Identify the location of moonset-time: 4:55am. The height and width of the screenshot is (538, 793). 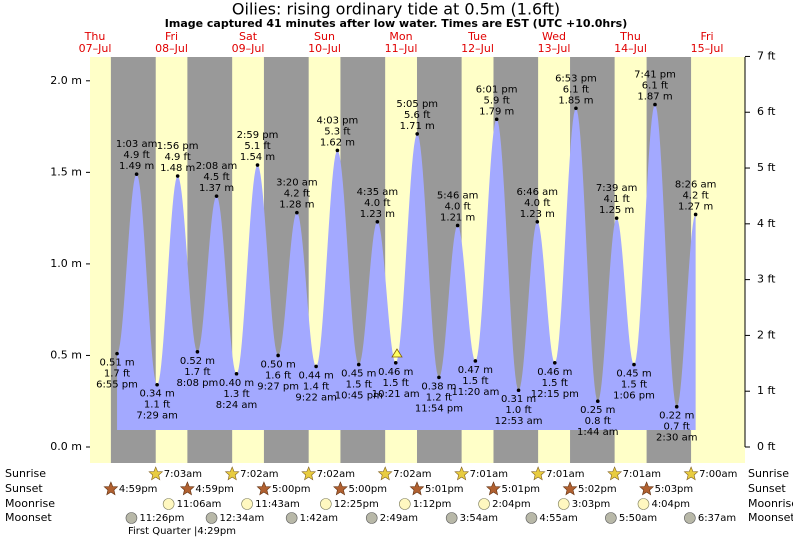
(558, 518).